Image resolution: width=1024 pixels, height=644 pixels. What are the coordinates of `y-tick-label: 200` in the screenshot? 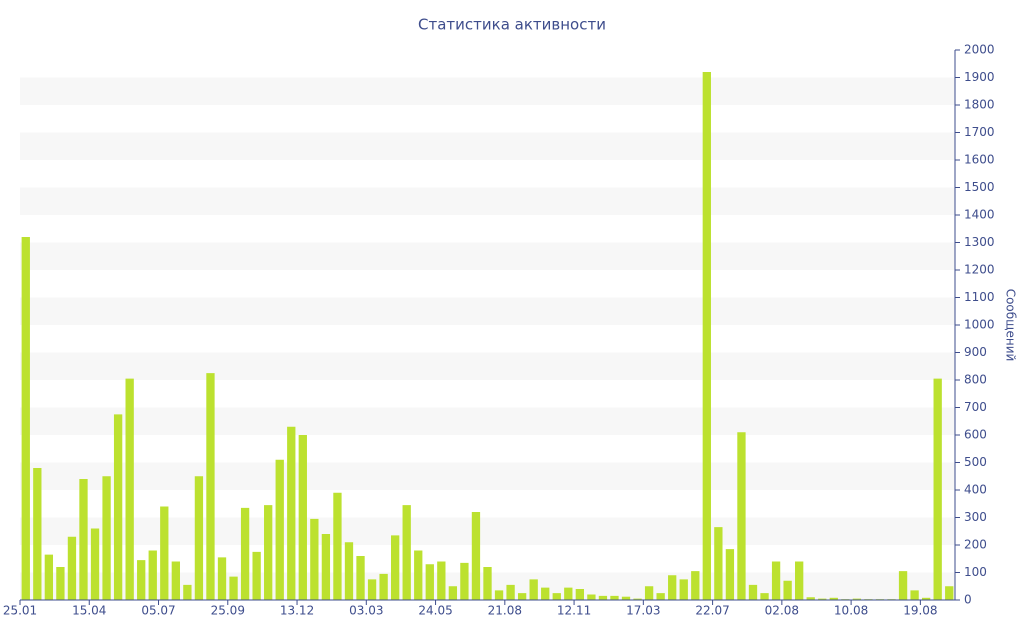 It's located at (975, 545).